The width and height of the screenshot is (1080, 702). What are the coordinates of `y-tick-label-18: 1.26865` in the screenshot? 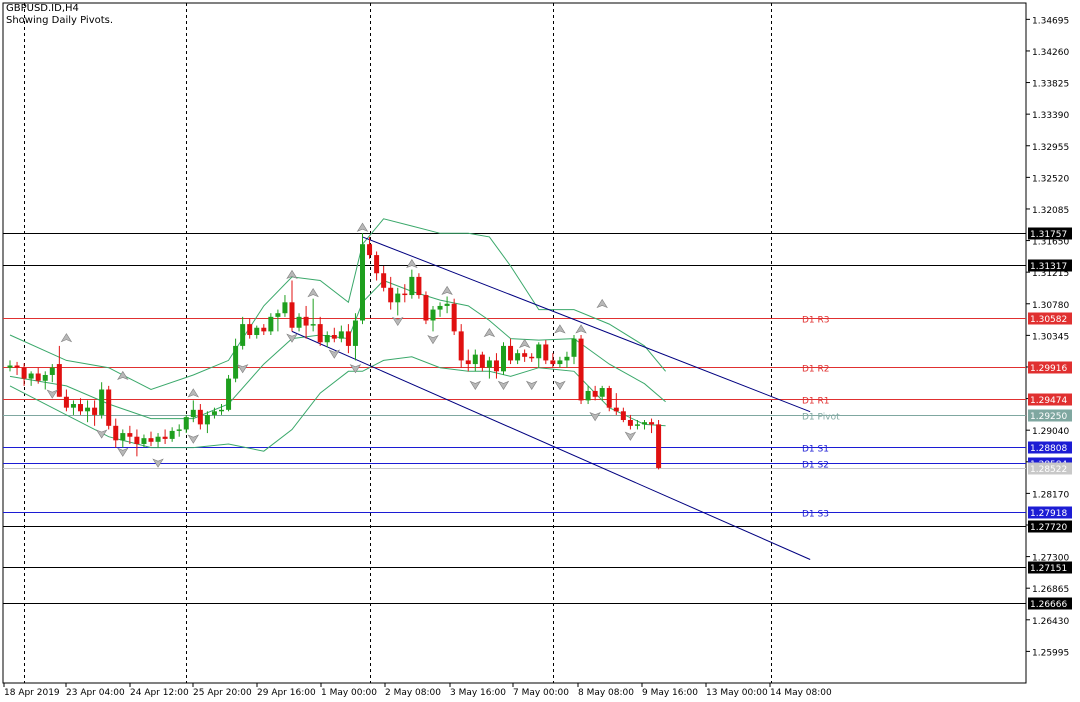 It's located at (1050, 590).